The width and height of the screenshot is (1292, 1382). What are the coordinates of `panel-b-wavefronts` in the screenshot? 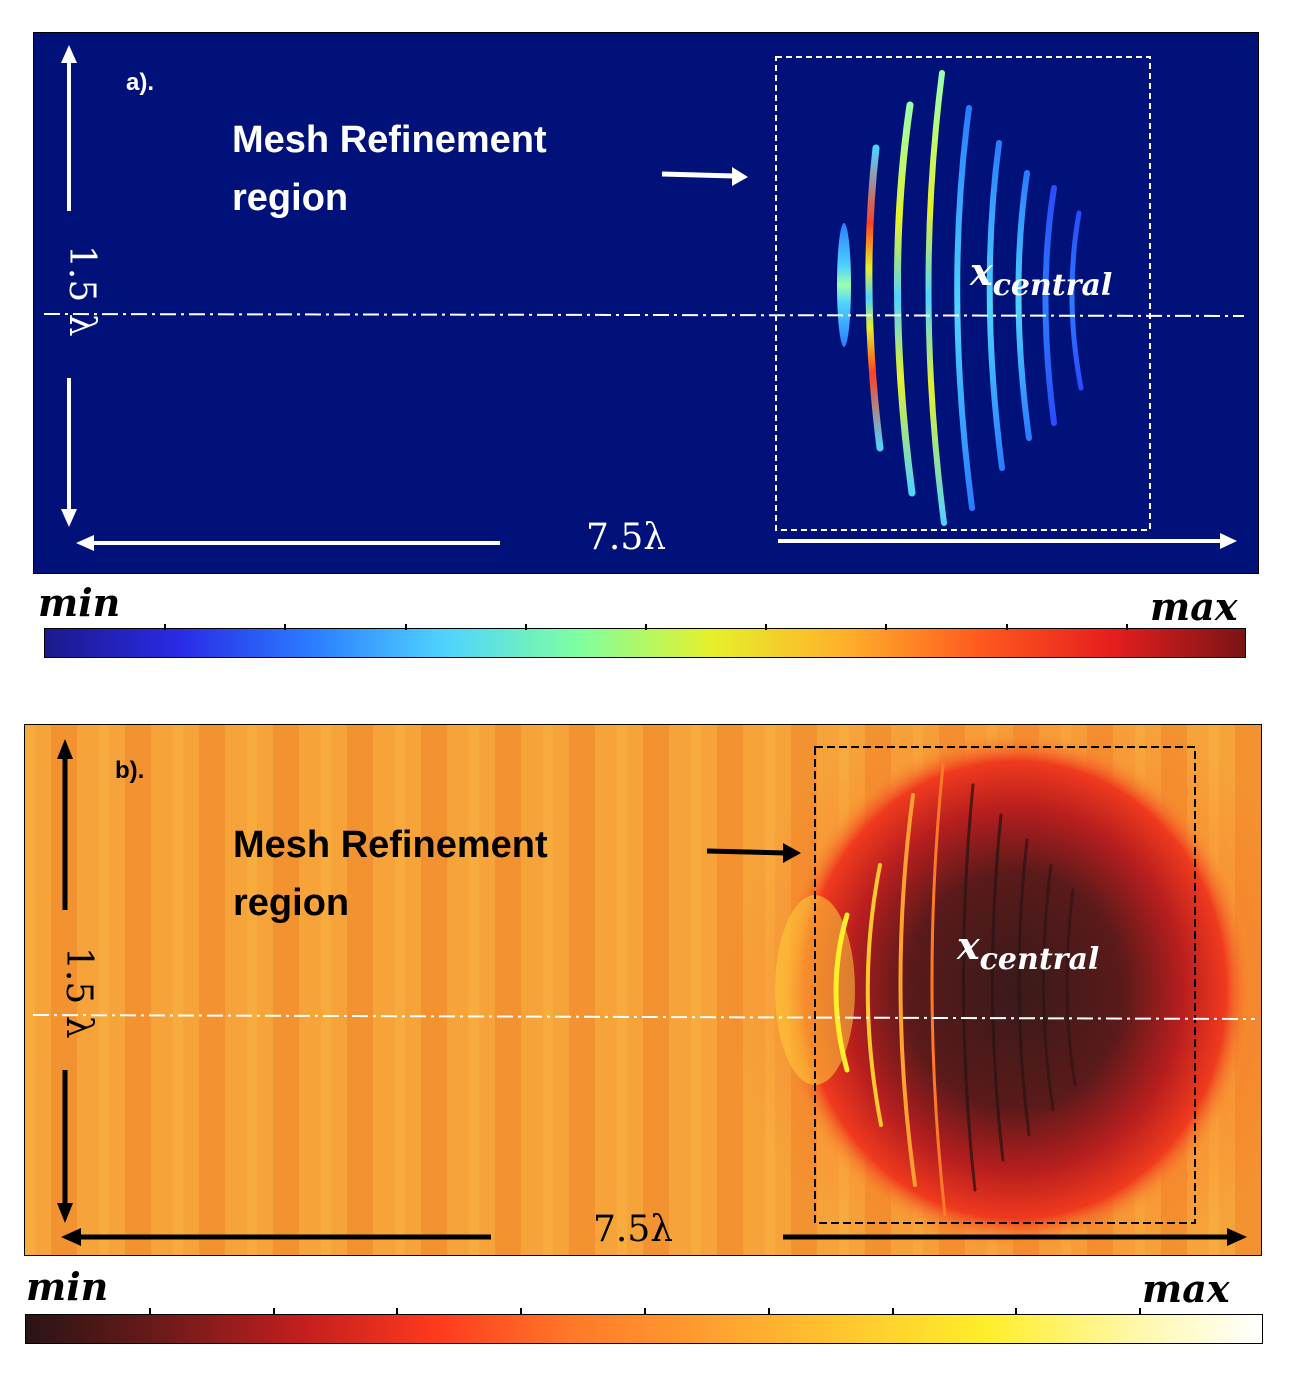 It's located at (955, 990).